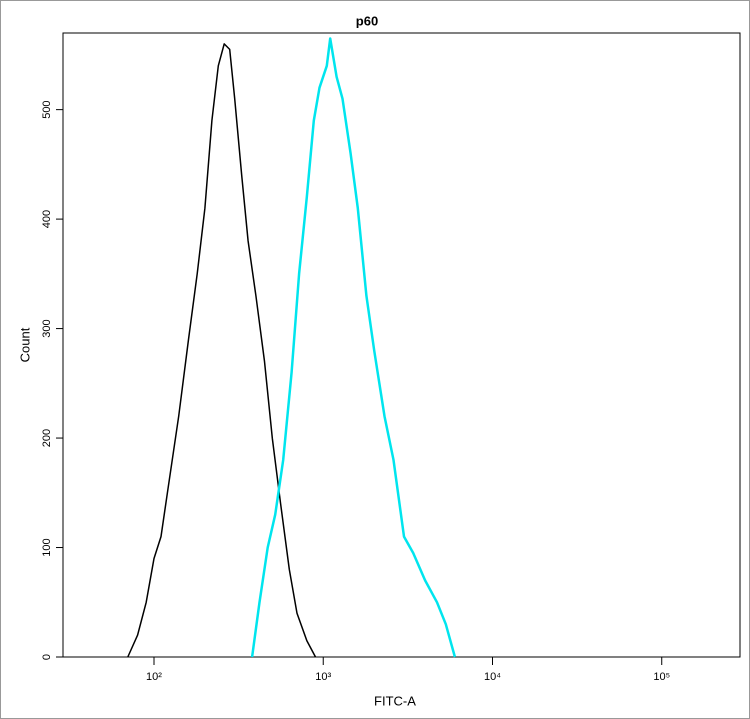  What do you see at coordinates (492, 677) in the screenshot?
I see `x-tick-label: 10⁴` at bounding box center [492, 677].